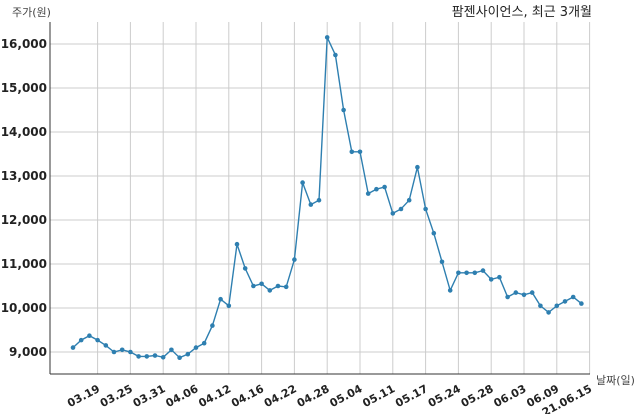 Image resolution: width=640 pixels, height=414 pixels. What do you see at coordinates (149, 396) in the screenshot?
I see `x-tick-label: 03.31` at bounding box center [149, 396].